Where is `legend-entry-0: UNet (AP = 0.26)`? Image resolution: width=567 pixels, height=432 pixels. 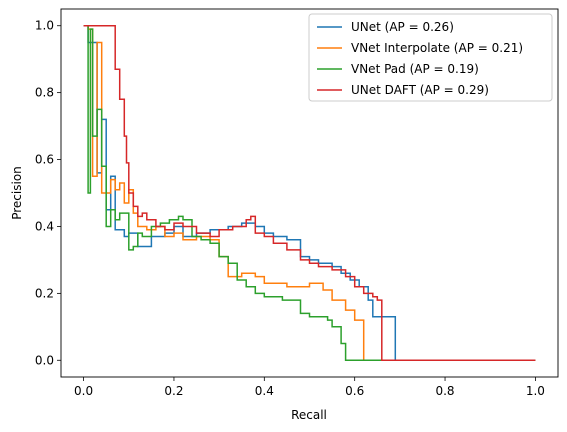
legend-entry-0: UNet (AP = 0.26) is located at coordinates (402, 27).